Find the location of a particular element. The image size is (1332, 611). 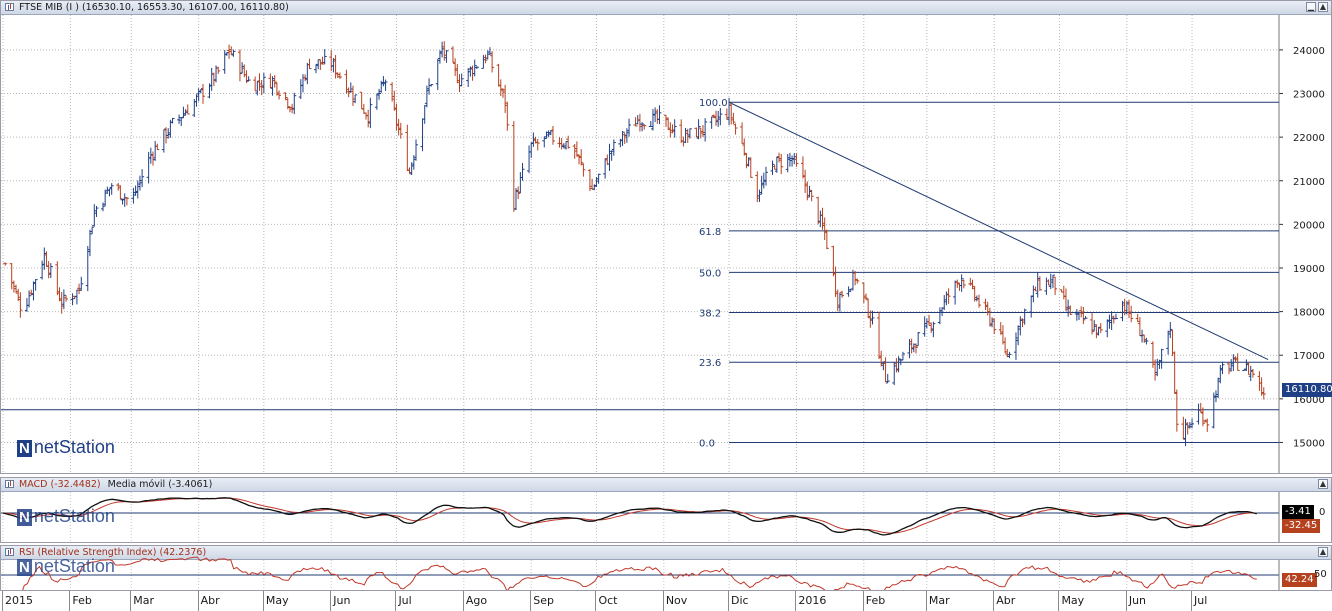

rsi-maximize-button: ▲ is located at coordinates (1323, 552).